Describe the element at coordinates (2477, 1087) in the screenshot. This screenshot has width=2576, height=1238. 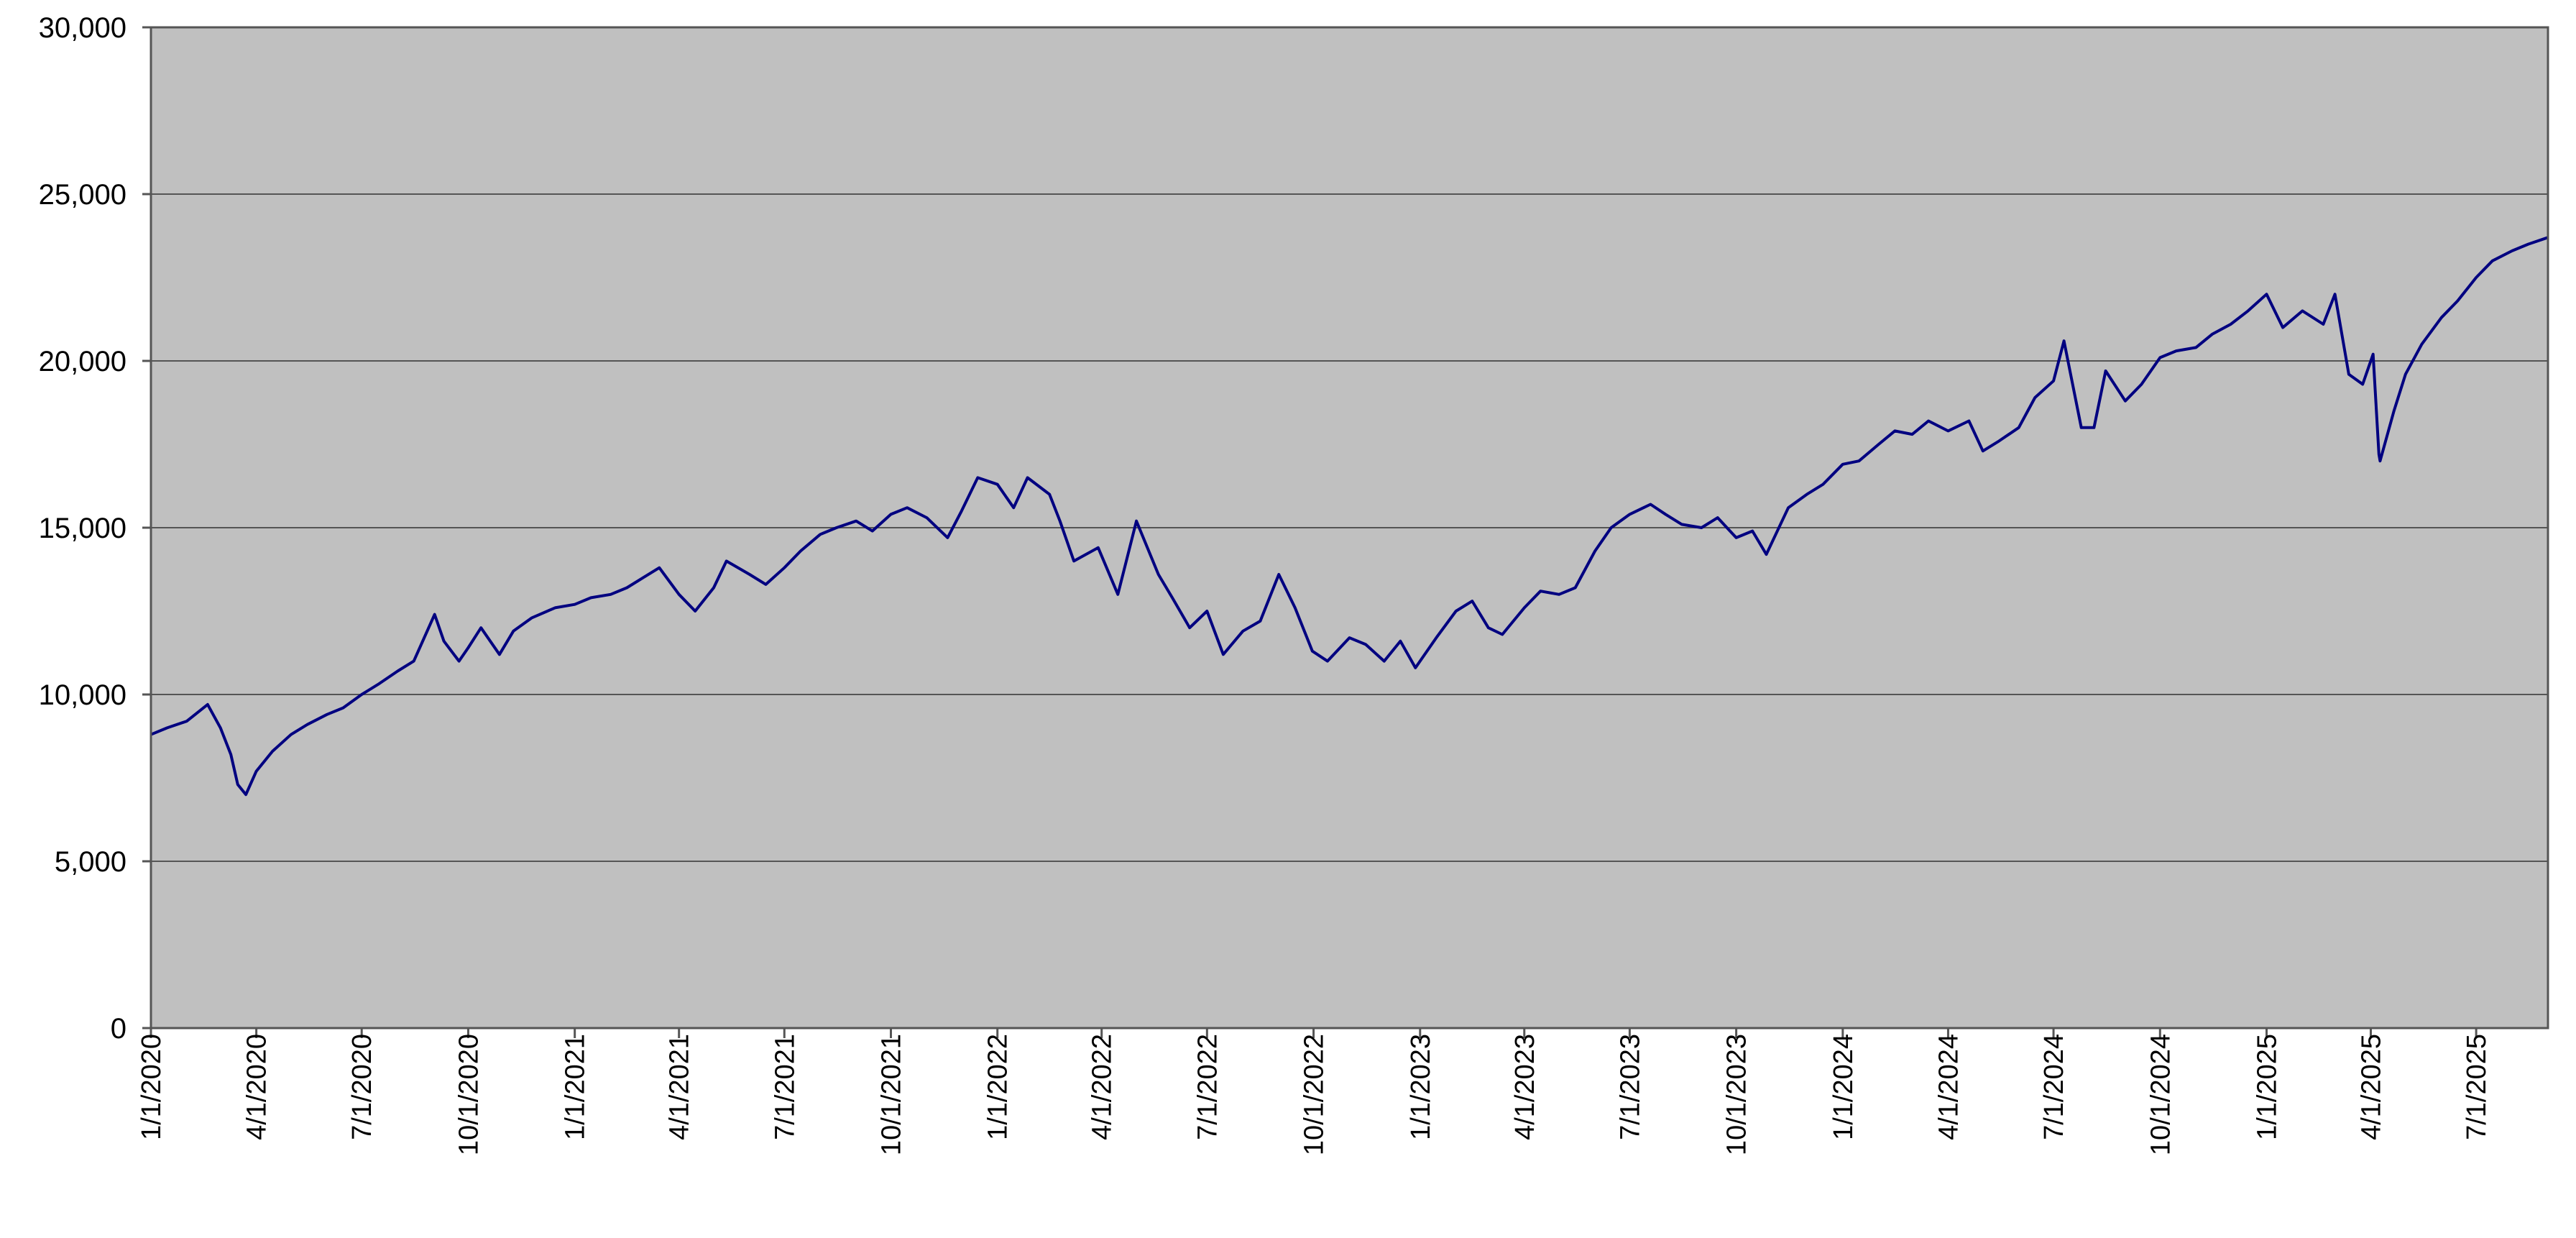
I see `x-tick-label: 7/1/2025` at that location.